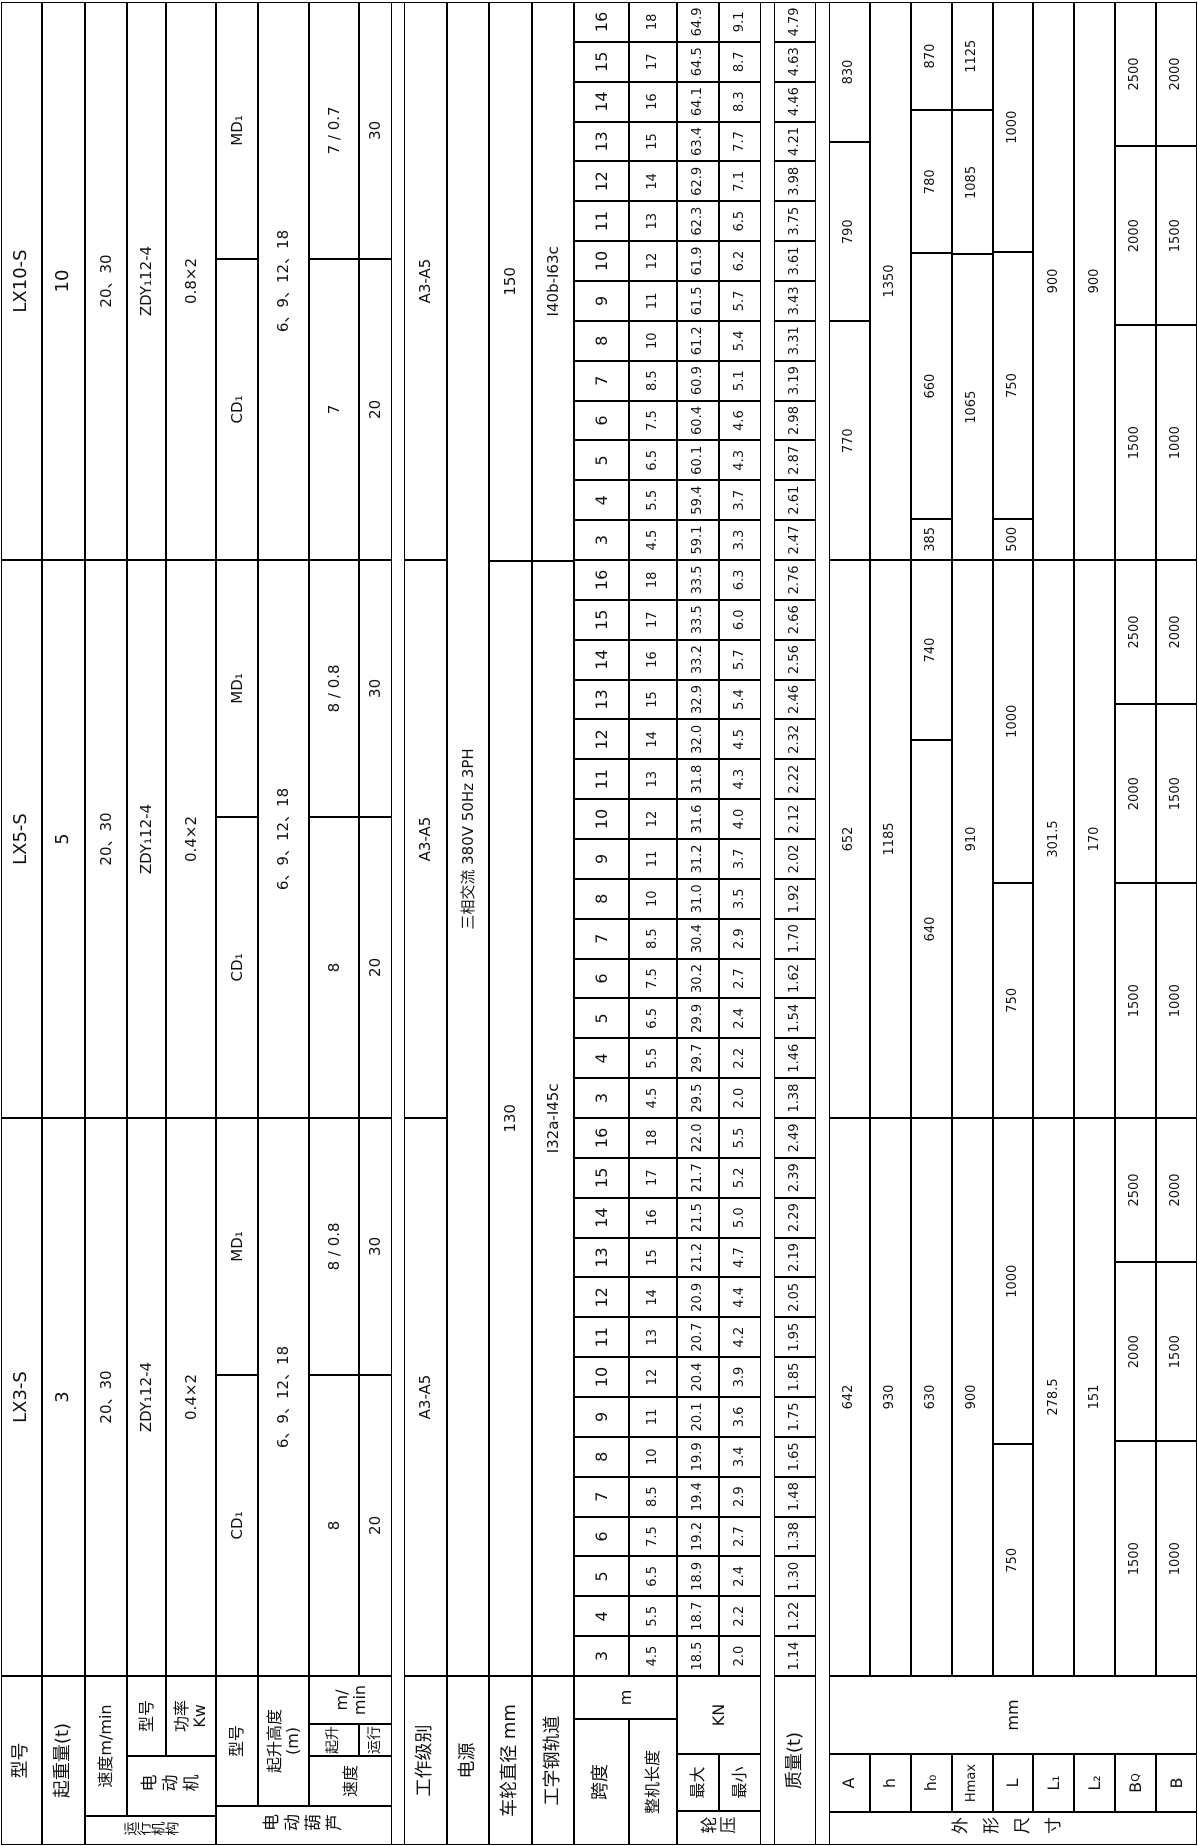  Describe the element at coordinates (653, 1456) in the screenshot. I see `length-cell: 10` at that location.